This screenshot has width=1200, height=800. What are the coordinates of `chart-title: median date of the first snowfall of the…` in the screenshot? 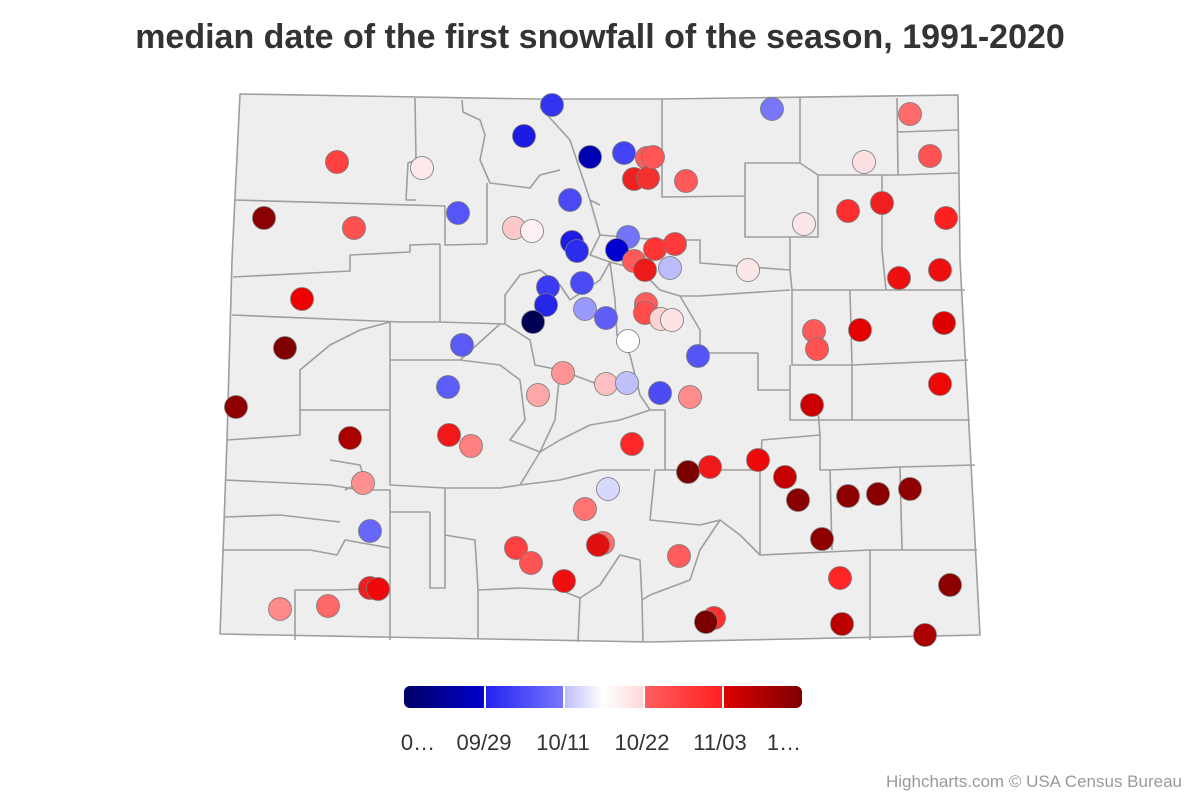 It's located at (600, 37).